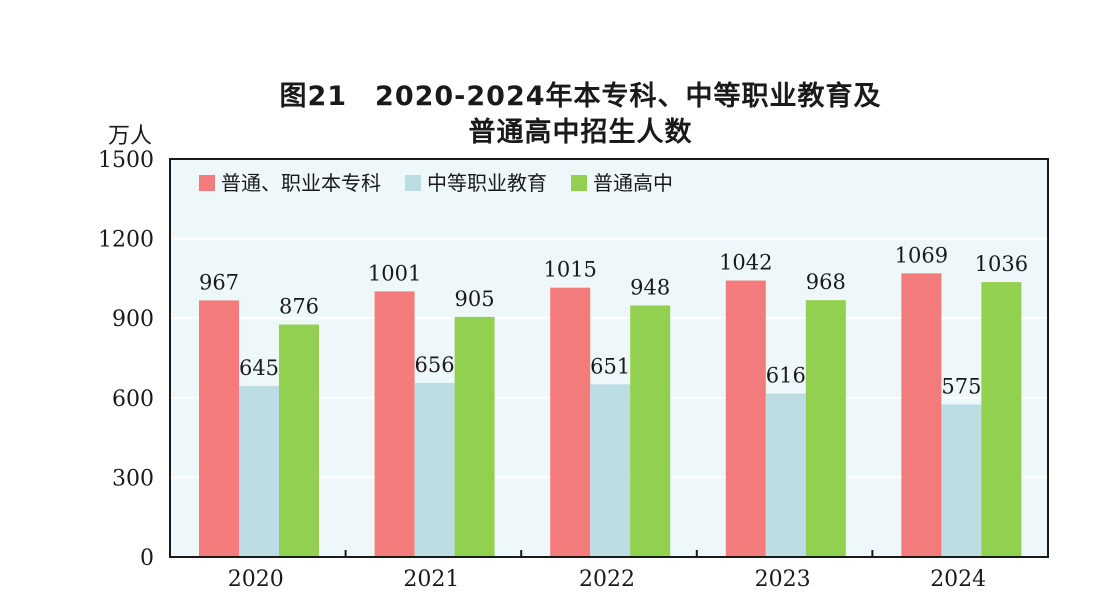 The width and height of the screenshot is (1101, 606). I want to click on data-label: 645, so click(259, 368).